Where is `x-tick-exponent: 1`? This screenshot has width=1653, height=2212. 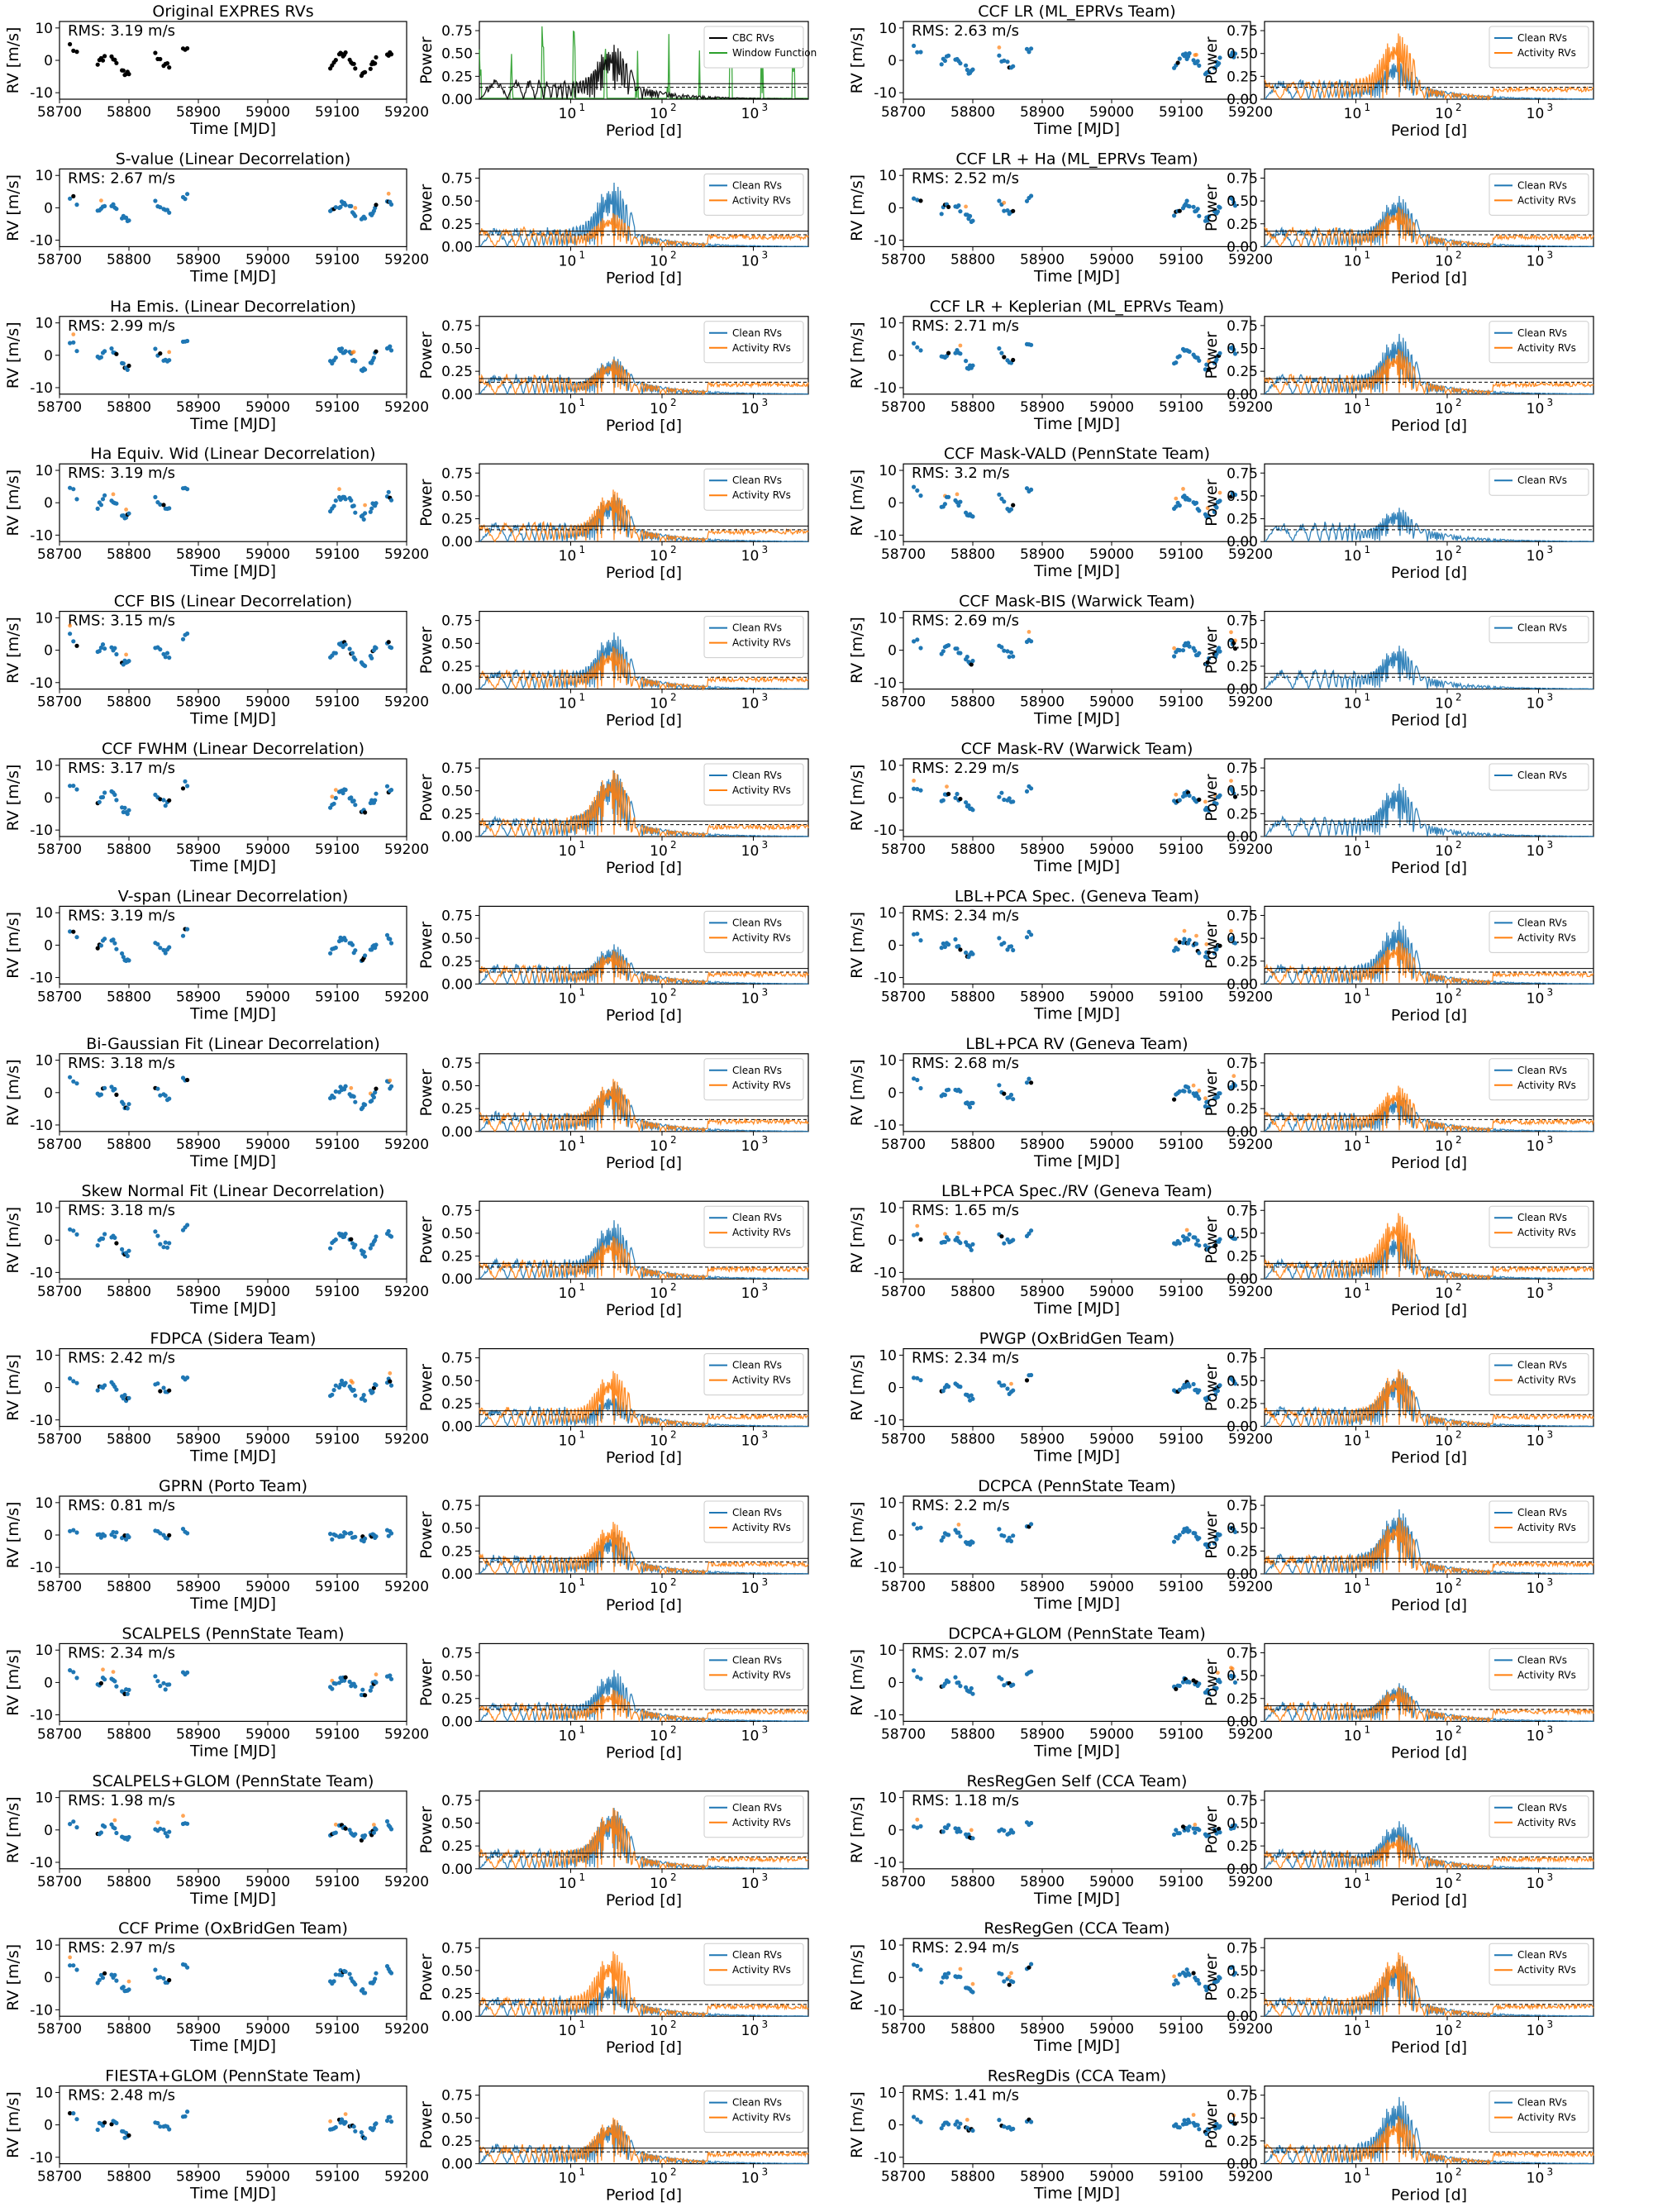
x-tick-exponent: 1 is located at coordinates (582, 1287).